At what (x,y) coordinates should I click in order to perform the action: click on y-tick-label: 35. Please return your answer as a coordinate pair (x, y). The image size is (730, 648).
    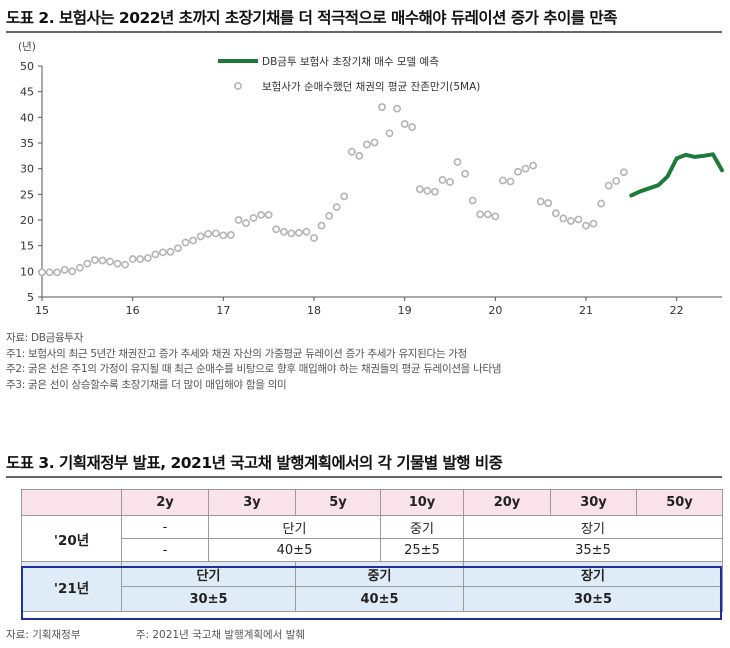
    Looking at the image, I should click on (27, 143).